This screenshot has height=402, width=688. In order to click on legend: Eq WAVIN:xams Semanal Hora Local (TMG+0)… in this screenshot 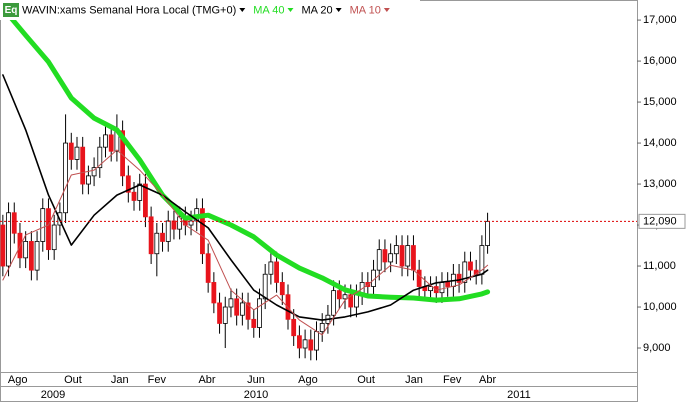, I will do `click(210, 10)`.